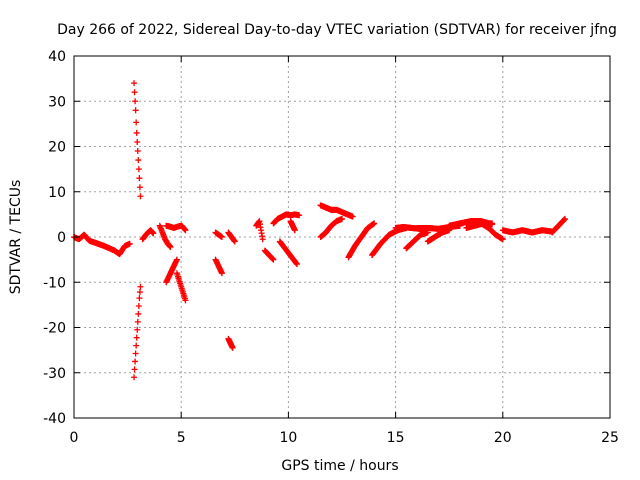 This screenshot has width=640, height=480. Describe the element at coordinates (54, 419) in the screenshot. I see `y-tick-label: -40` at that location.